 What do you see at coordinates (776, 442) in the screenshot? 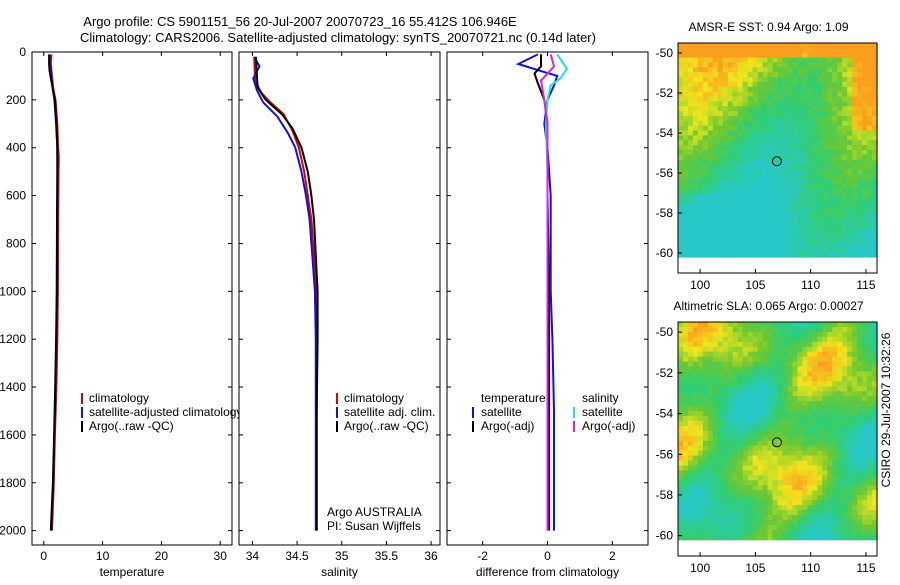
I see `altimetric-sla-map-argo-marker` at bounding box center [776, 442].